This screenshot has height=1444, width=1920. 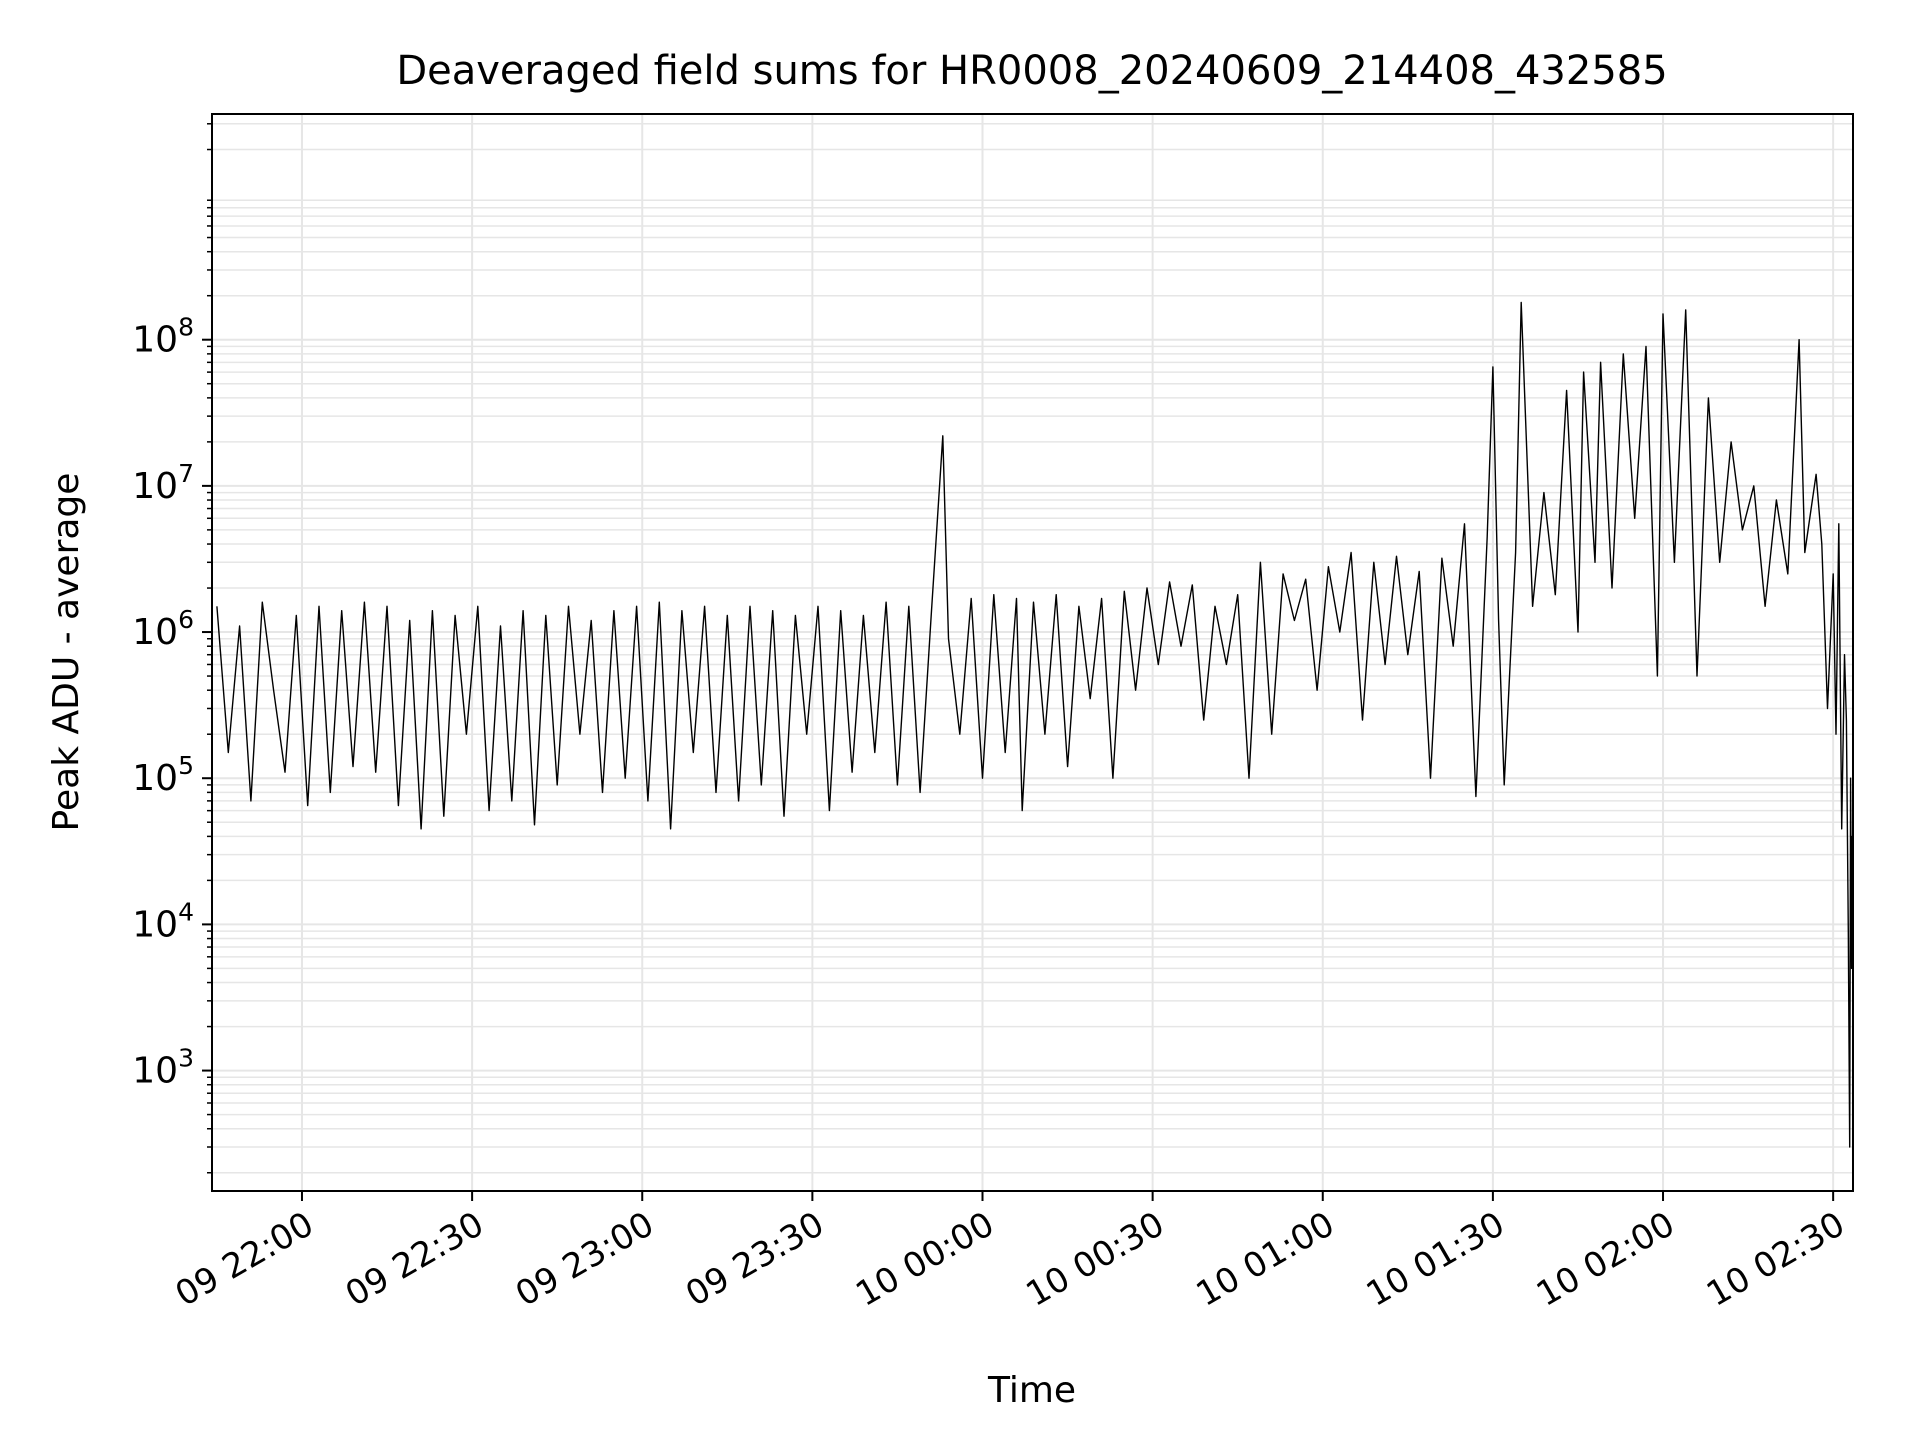 What do you see at coordinates (163, 1068) in the screenshot?
I see `y-tick-label: 10³` at bounding box center [163, 1068].